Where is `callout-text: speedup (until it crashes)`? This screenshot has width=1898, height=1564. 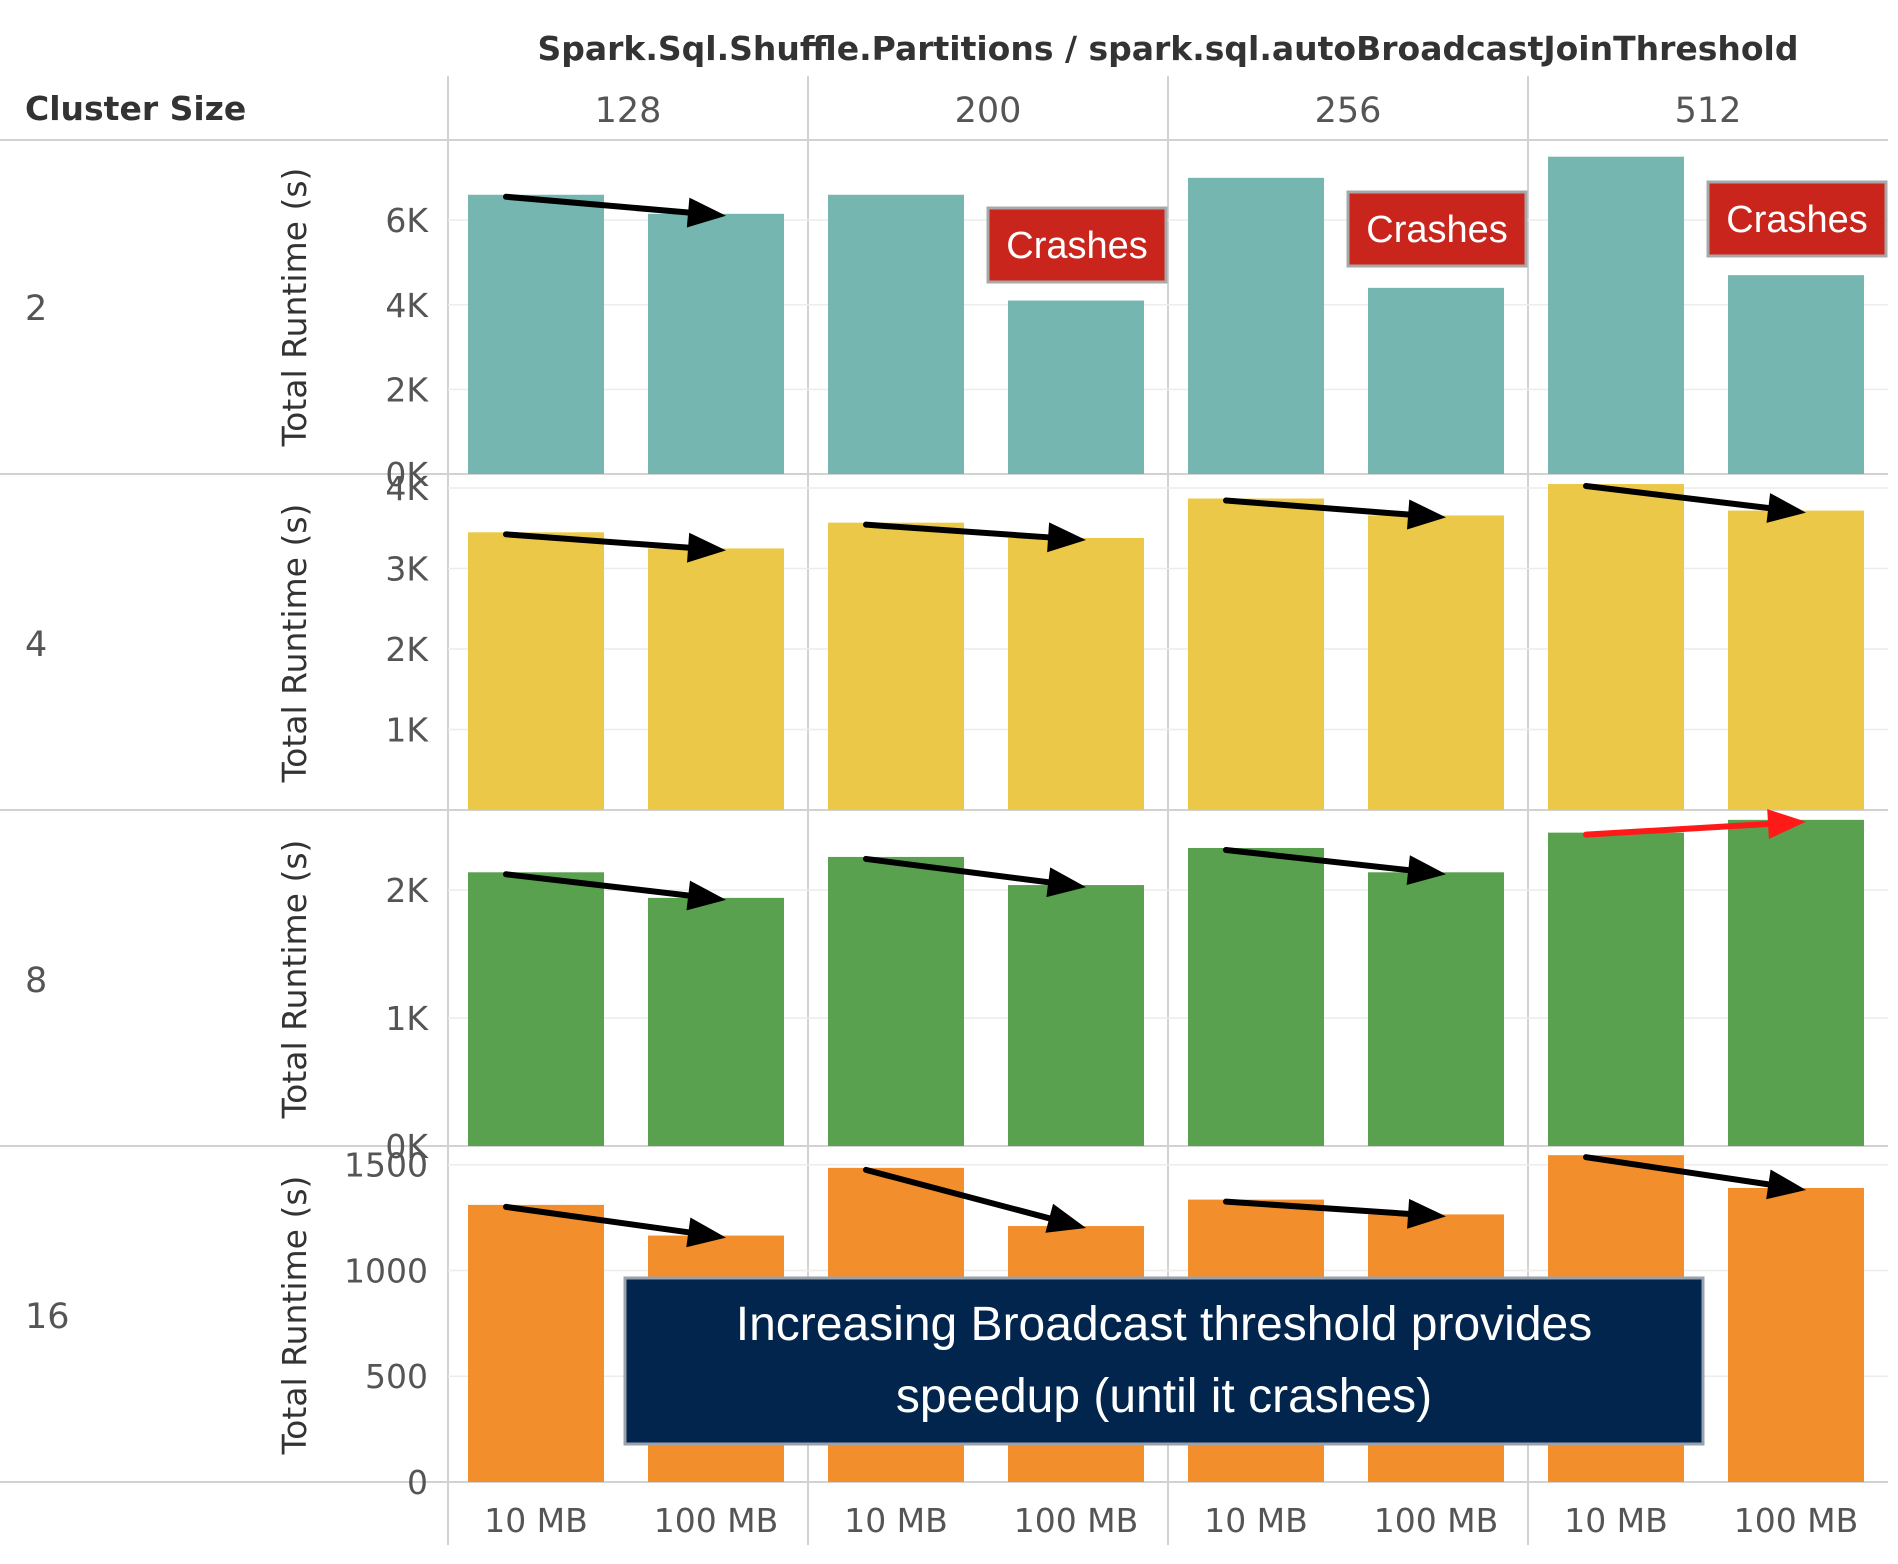 callout-text: speedup (until it crashes) is located at coordinates (1164, 1396).